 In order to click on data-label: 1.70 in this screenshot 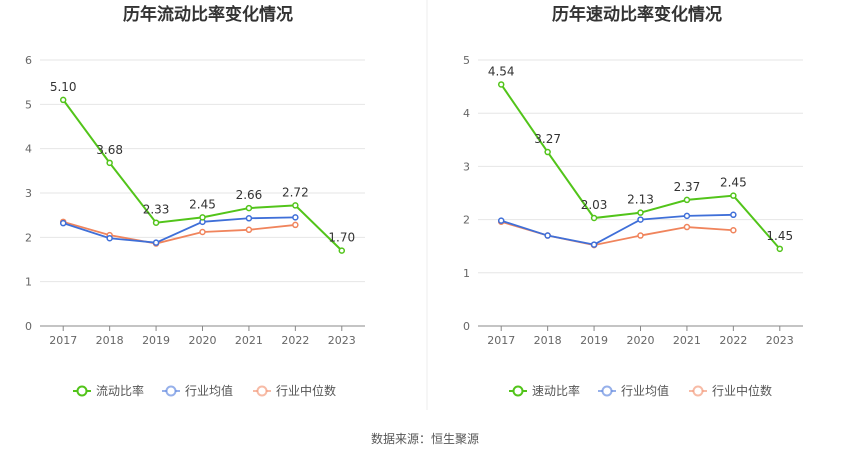, I will do `click(341, 238)`.